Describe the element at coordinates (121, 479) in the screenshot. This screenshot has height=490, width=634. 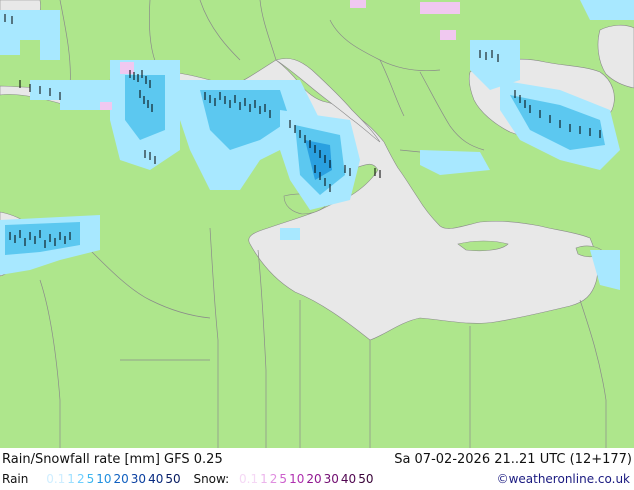
I see `rain-level-5: 20` at that location.